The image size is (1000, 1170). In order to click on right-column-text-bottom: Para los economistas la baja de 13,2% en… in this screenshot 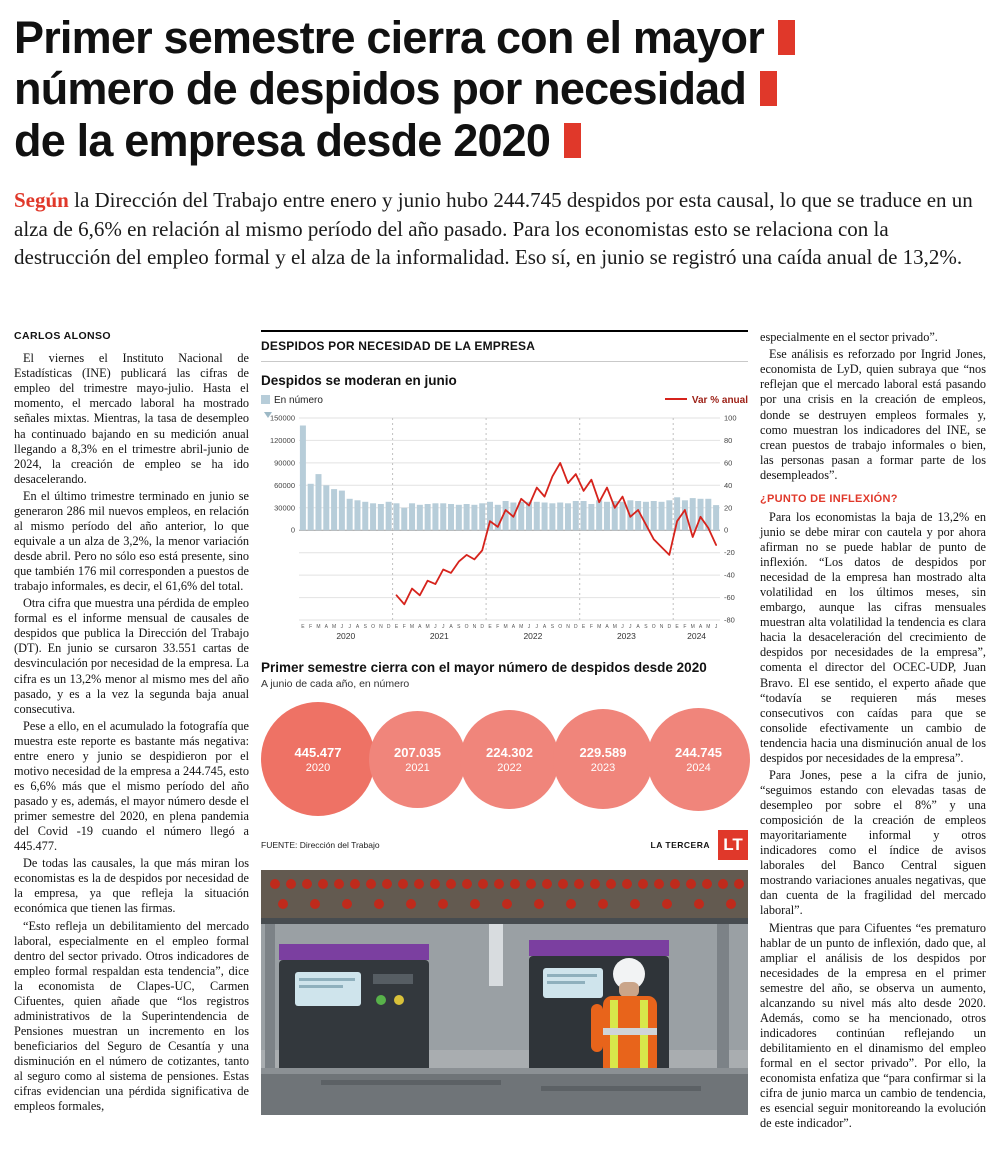, I will do `click(873, 821)`.